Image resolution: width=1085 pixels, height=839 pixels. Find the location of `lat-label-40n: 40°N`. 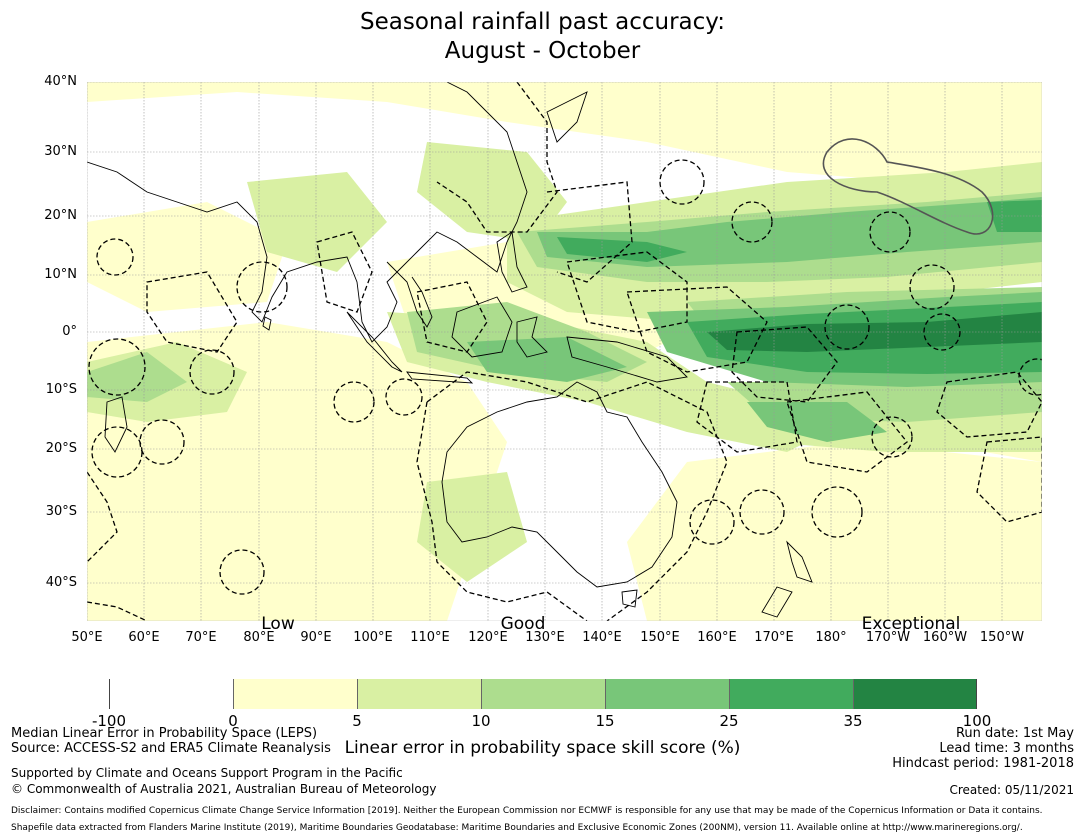

lat-label-40n: 40°N is located at coordinates (60, 81).